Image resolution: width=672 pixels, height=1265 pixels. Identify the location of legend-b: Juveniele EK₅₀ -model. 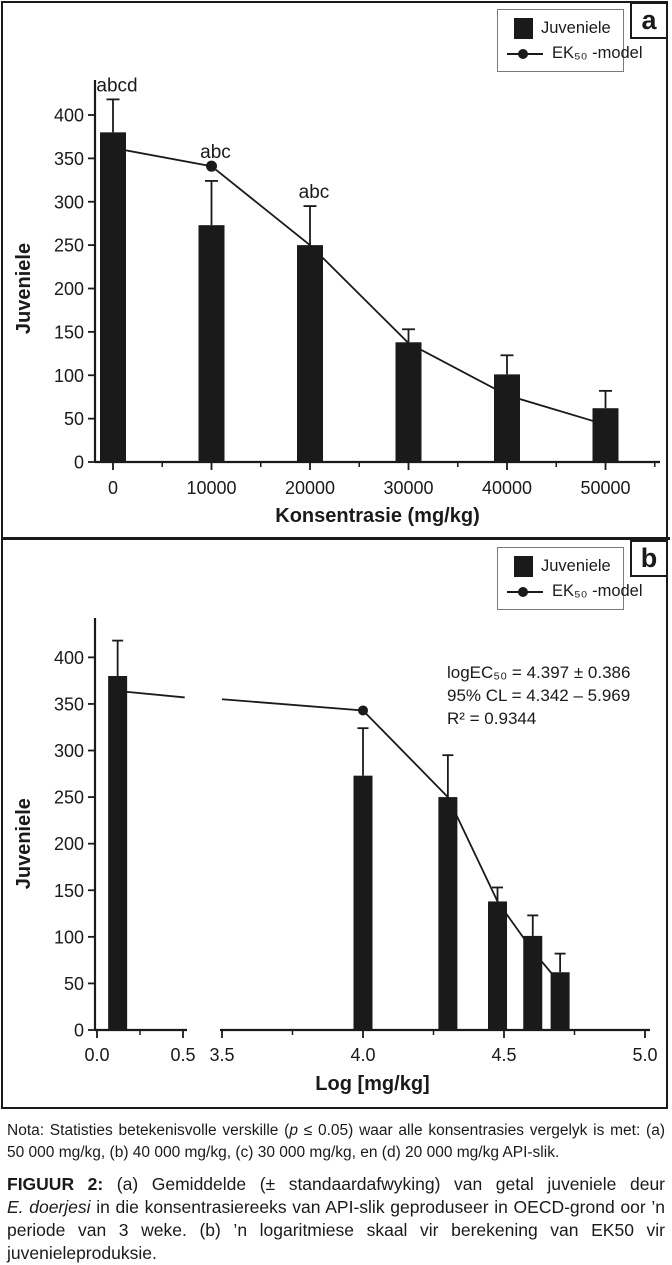
(570, 578).